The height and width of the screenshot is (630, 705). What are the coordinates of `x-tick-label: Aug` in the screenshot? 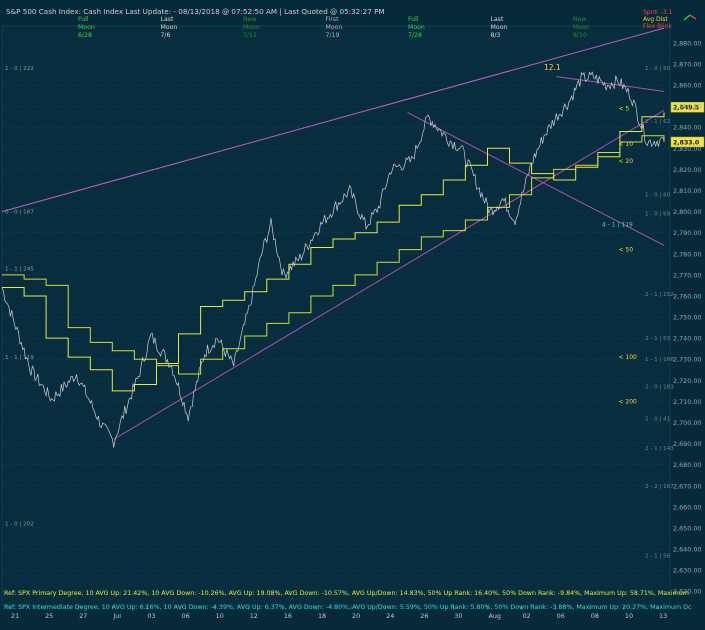 It's located at (494, 616).